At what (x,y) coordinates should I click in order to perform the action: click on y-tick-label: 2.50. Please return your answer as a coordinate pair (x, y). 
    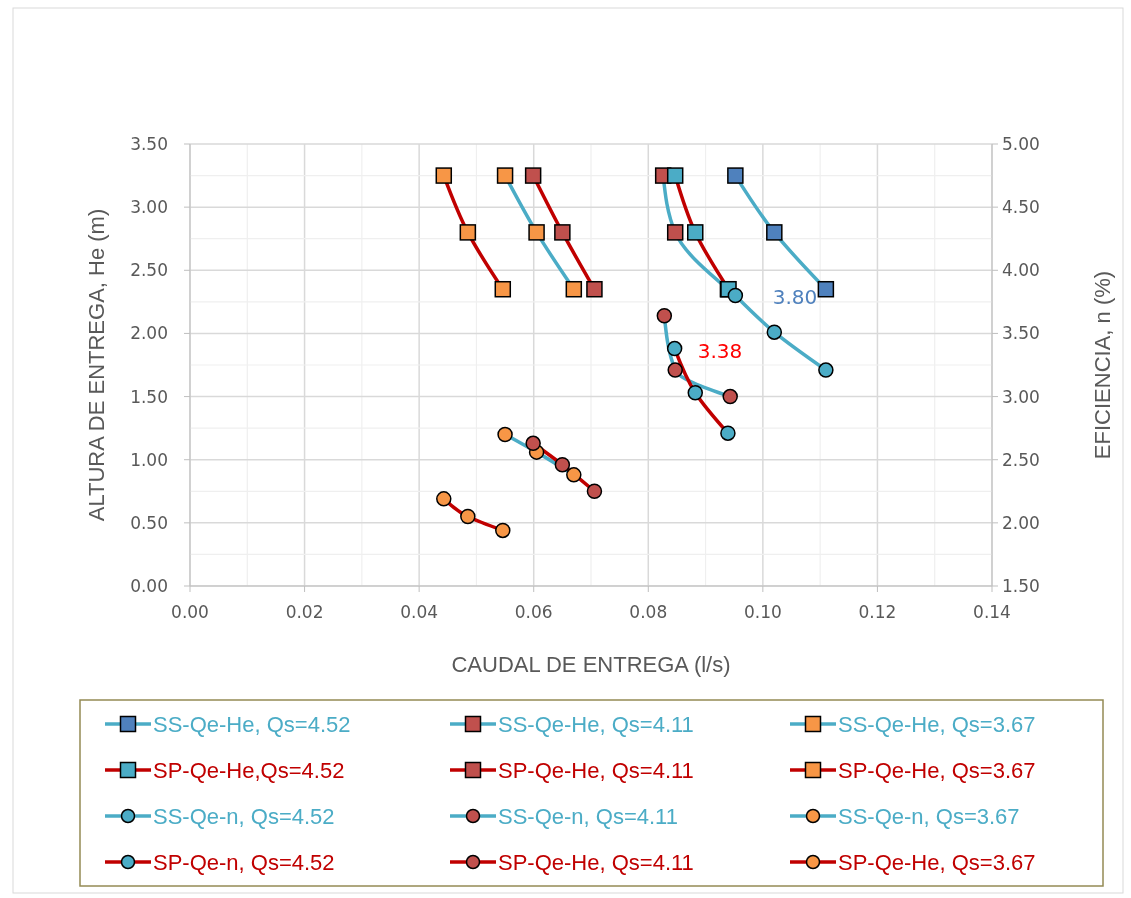
    Looking at the image, I should click on (149, 270).